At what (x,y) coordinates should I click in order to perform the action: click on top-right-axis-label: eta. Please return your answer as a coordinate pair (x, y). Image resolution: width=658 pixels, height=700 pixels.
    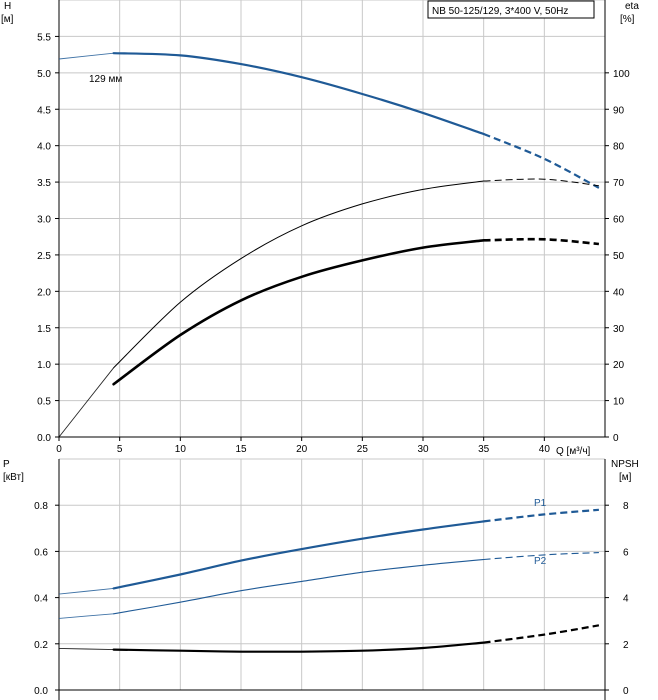
    Looking at the image, I should click on (632, 6).